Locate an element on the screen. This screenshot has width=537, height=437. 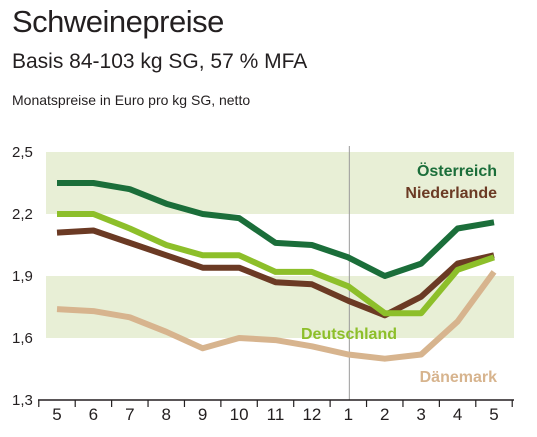
y-tick-label: 1,3 is located at coordinates (22, 400).